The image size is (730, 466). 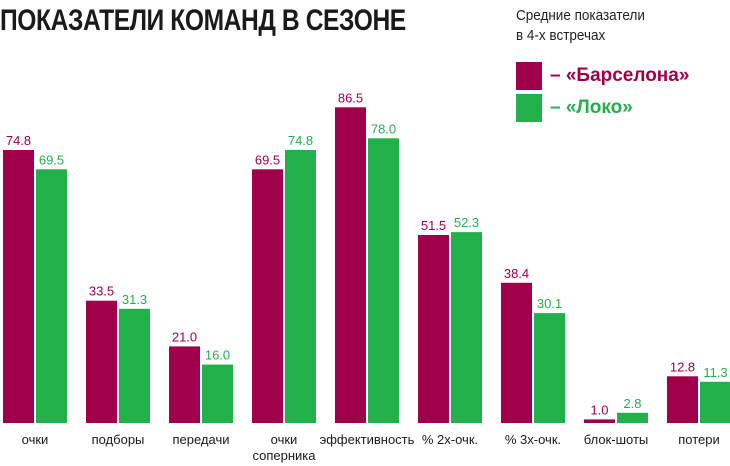 What do you see at coordinates (300, 140) in the screenshot?
I see `value-label-loko-3: 74.8` at bounding box center [300, 140].